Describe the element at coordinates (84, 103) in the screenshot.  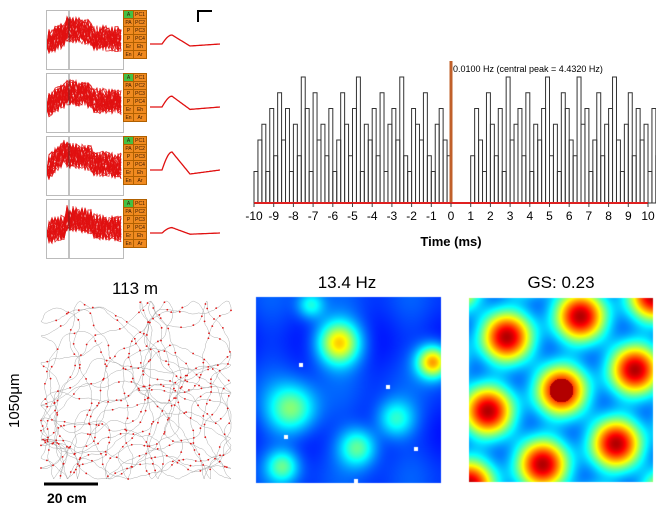
I see `spike-waveform-cloud` at that location.